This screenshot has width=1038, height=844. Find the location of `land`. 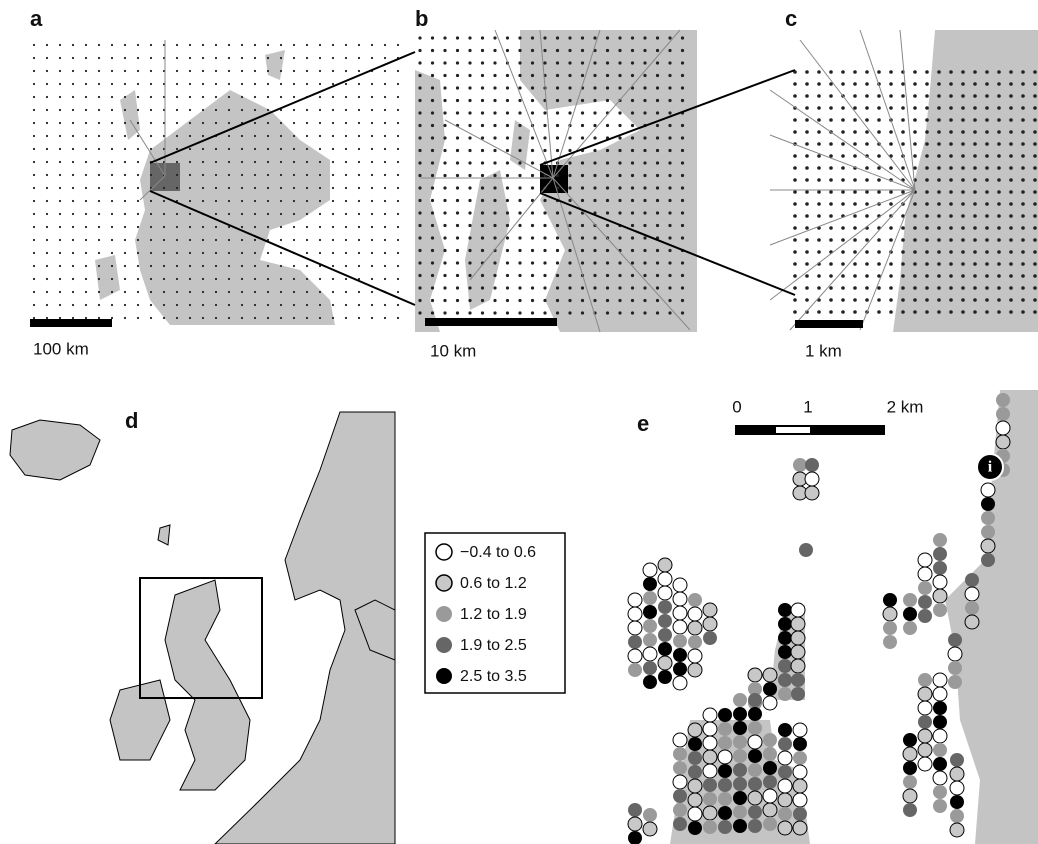

land is located at coordinates (164, 535).